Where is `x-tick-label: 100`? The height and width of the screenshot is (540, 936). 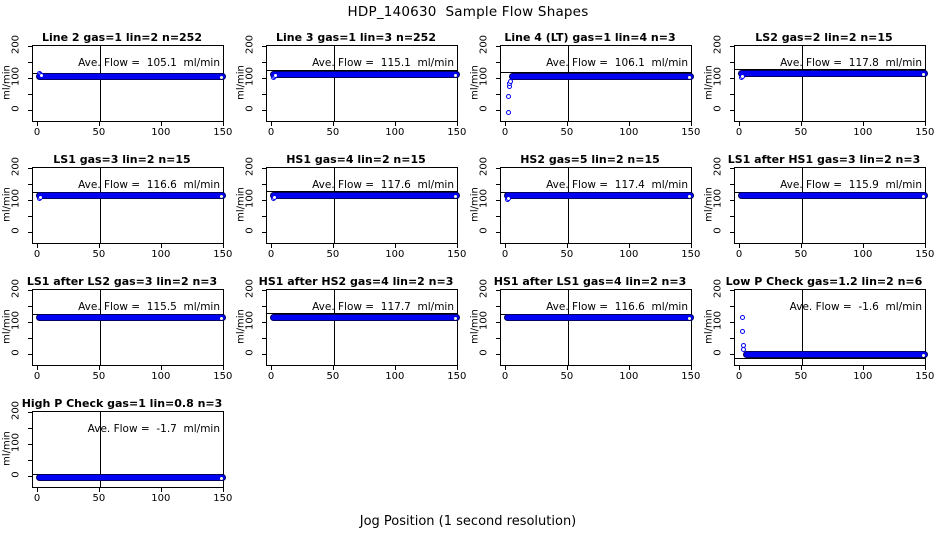
x-tick-label: 100 is located at coordinates (629, 376).